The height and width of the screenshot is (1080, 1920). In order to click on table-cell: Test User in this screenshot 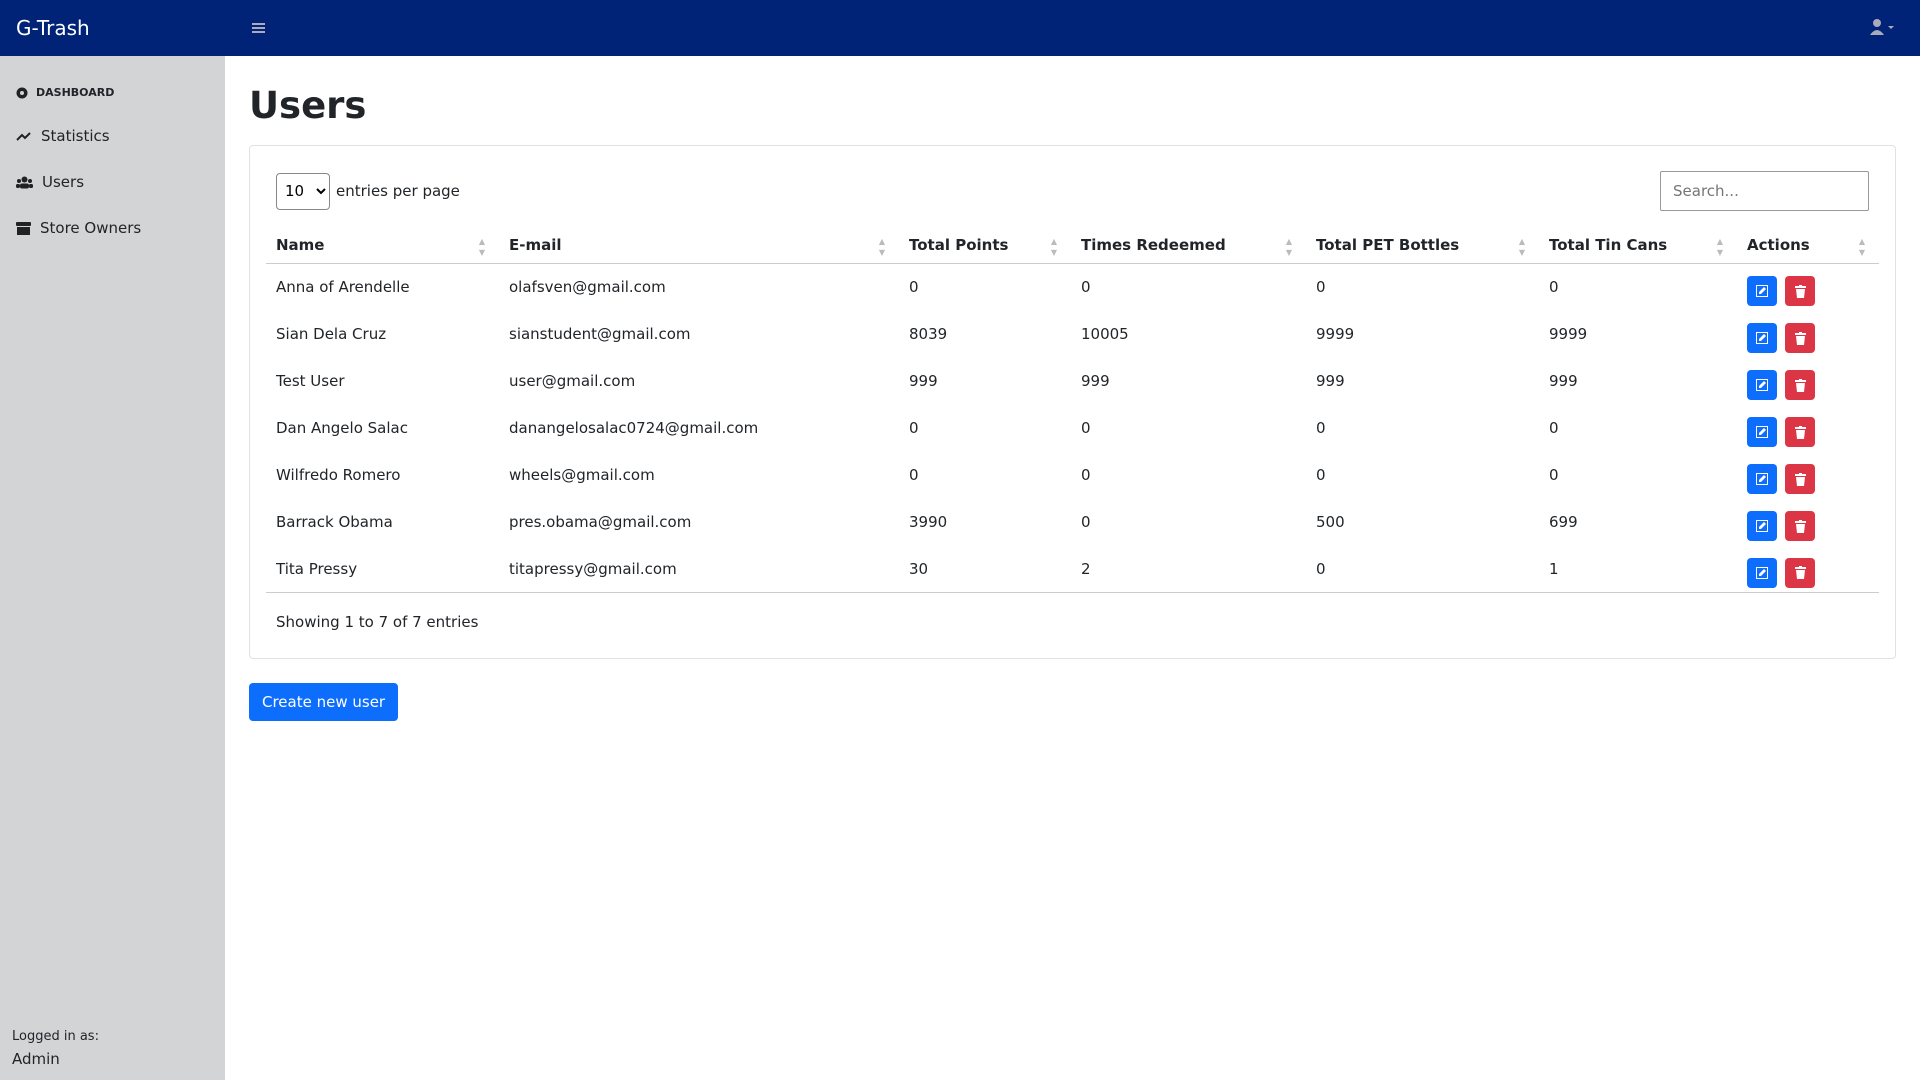, I will do `click(310, 381)`.